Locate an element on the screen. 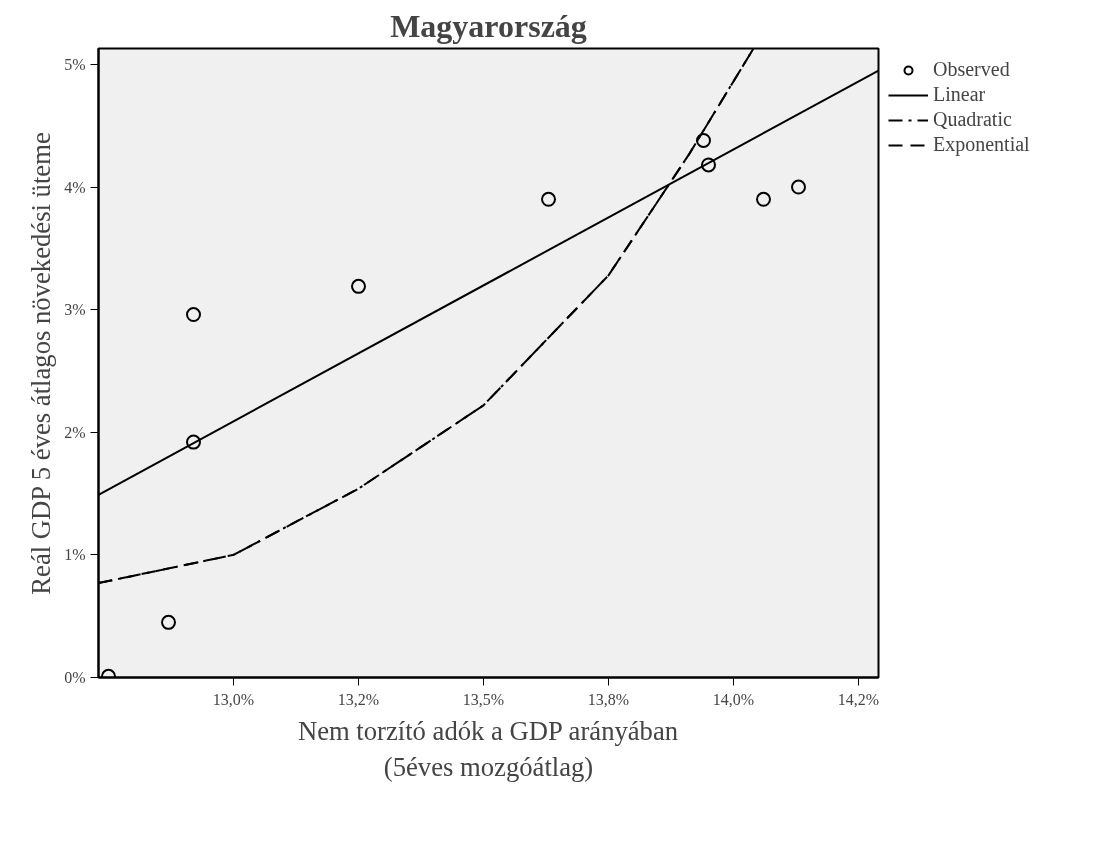 This screenshot has height=863, width=1110. legend-label: Linear is located at coordinates (959, 94).